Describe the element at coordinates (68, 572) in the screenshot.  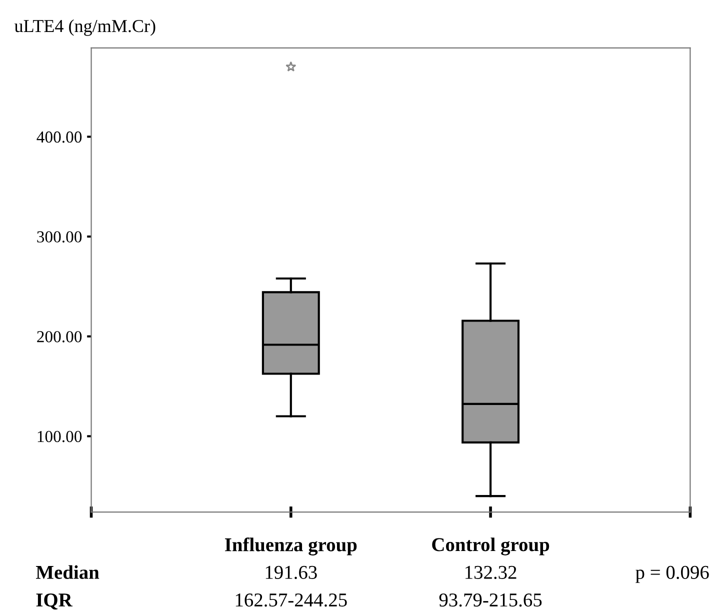
I see `text: Median` at that location.